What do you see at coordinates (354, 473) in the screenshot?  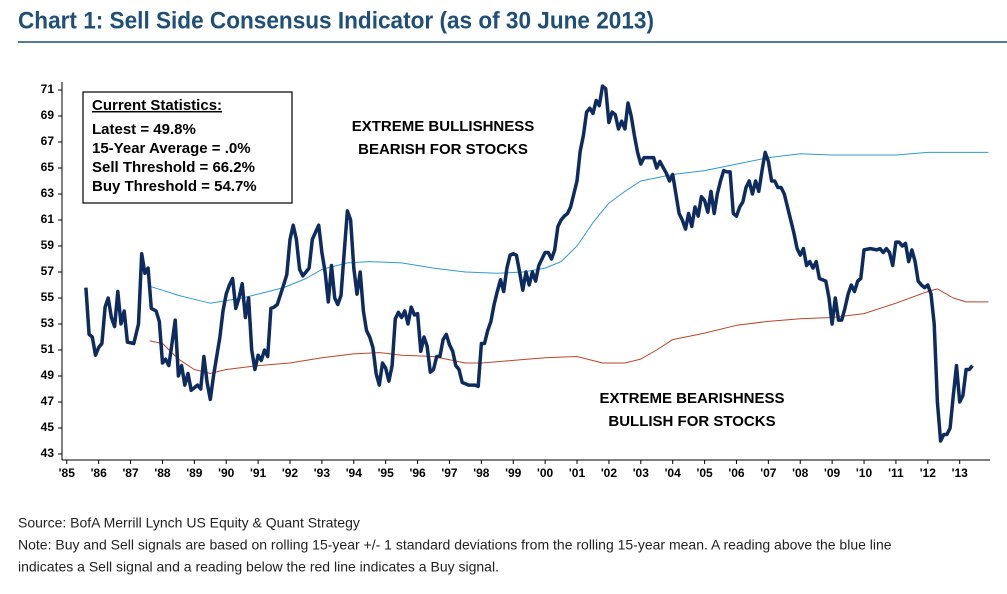 I see `x-tick-label: '94` at bounding box center [354, 473].